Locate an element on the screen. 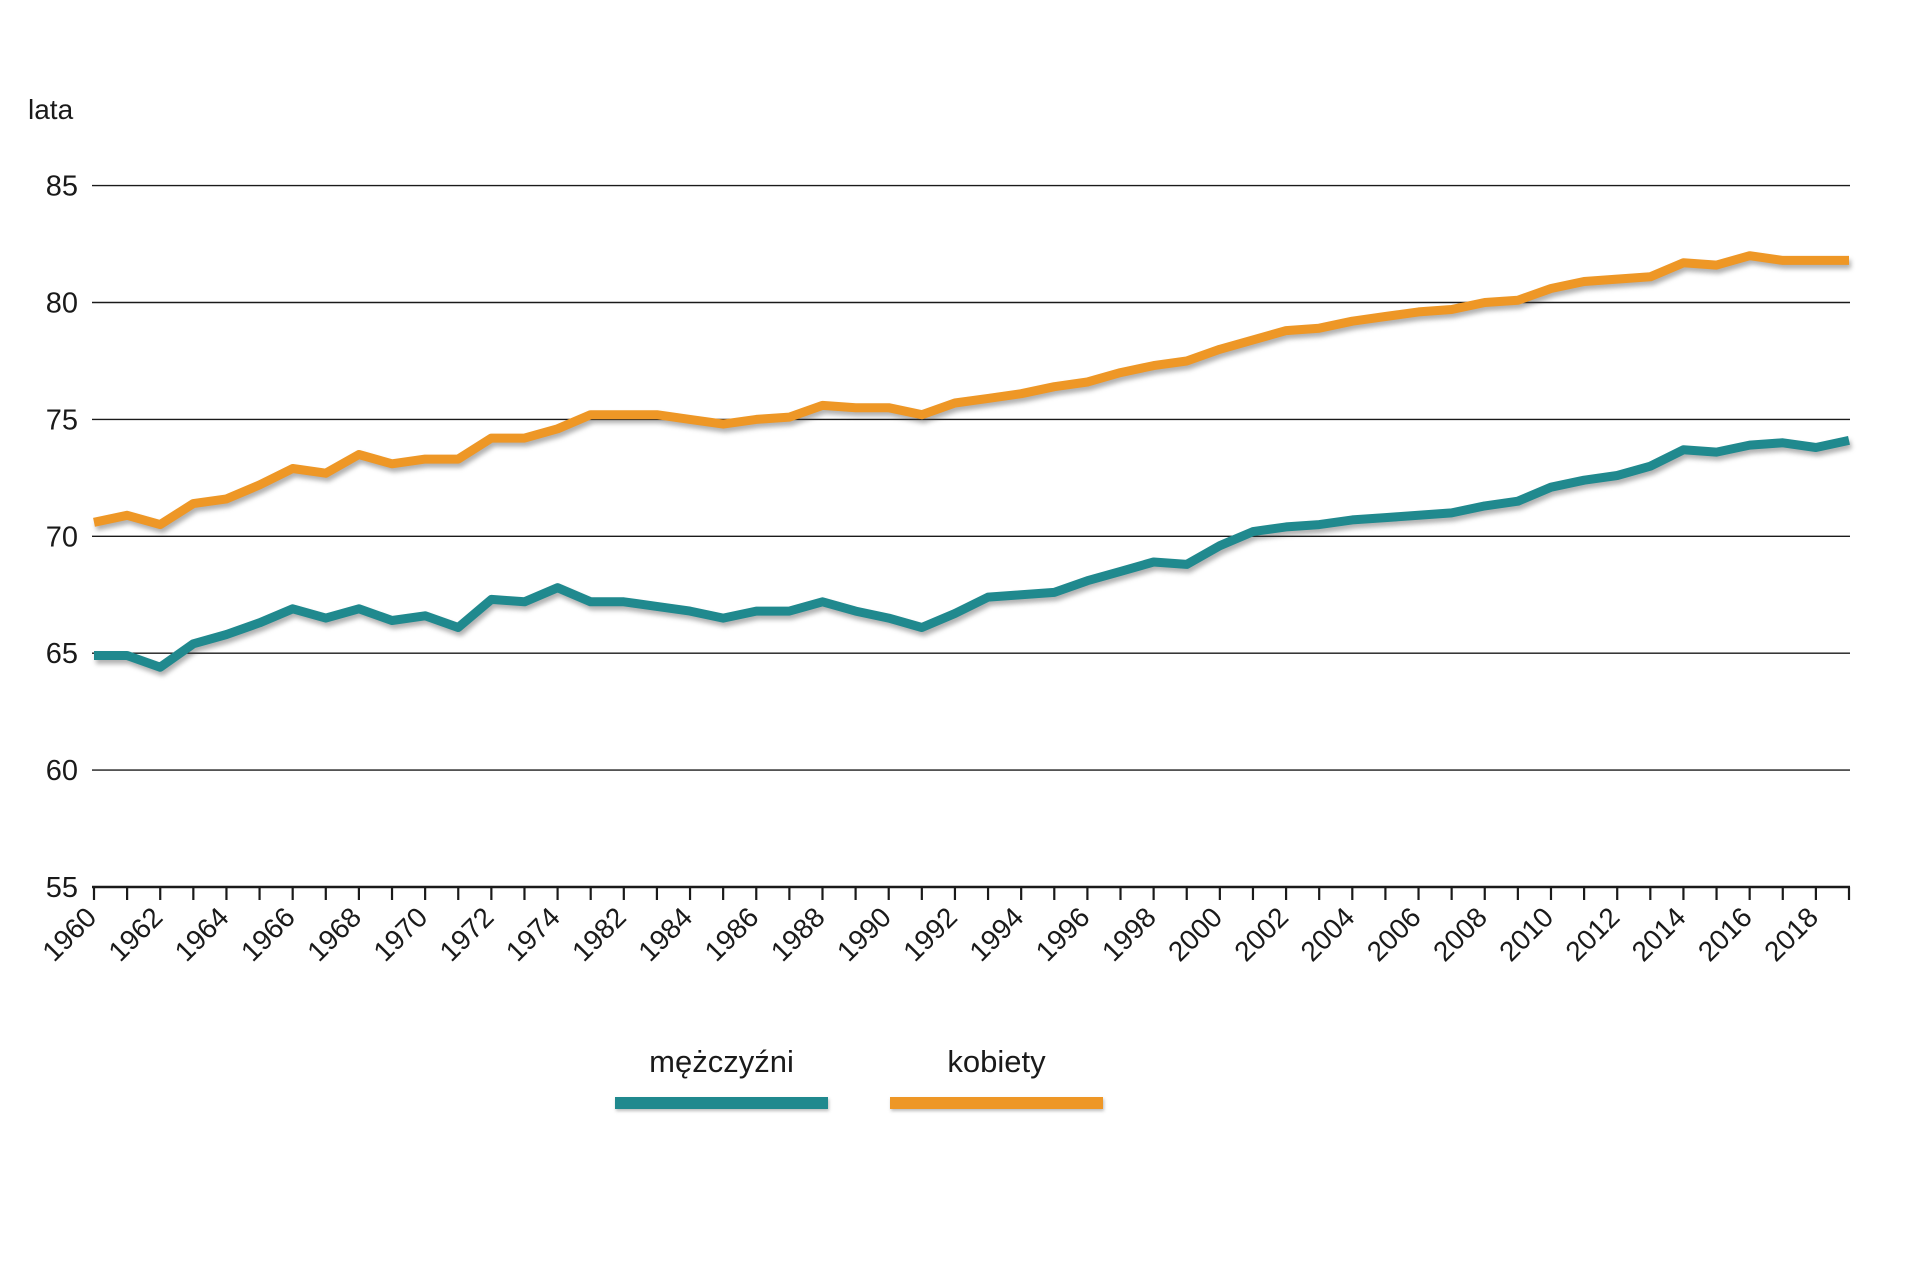  x-tick-label-1986: 1986 is located at coordinates (732, 934).